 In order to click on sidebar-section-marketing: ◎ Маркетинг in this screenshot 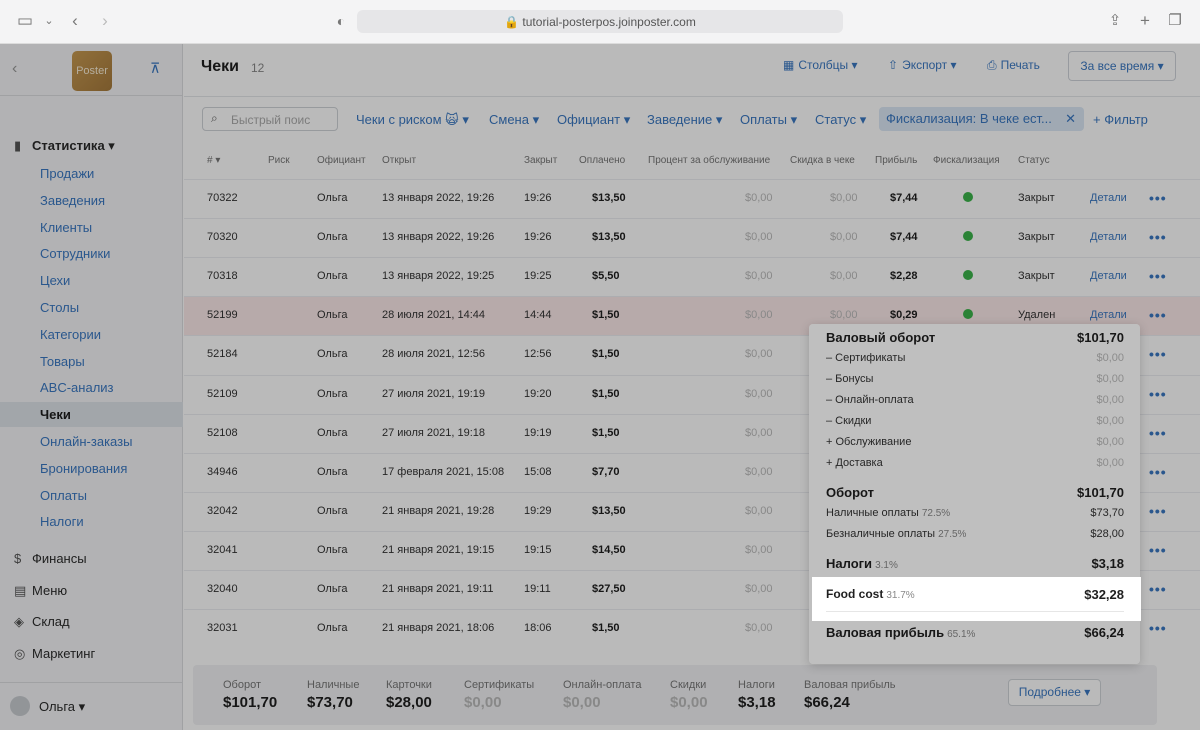, I will do `click(55, 653)`.